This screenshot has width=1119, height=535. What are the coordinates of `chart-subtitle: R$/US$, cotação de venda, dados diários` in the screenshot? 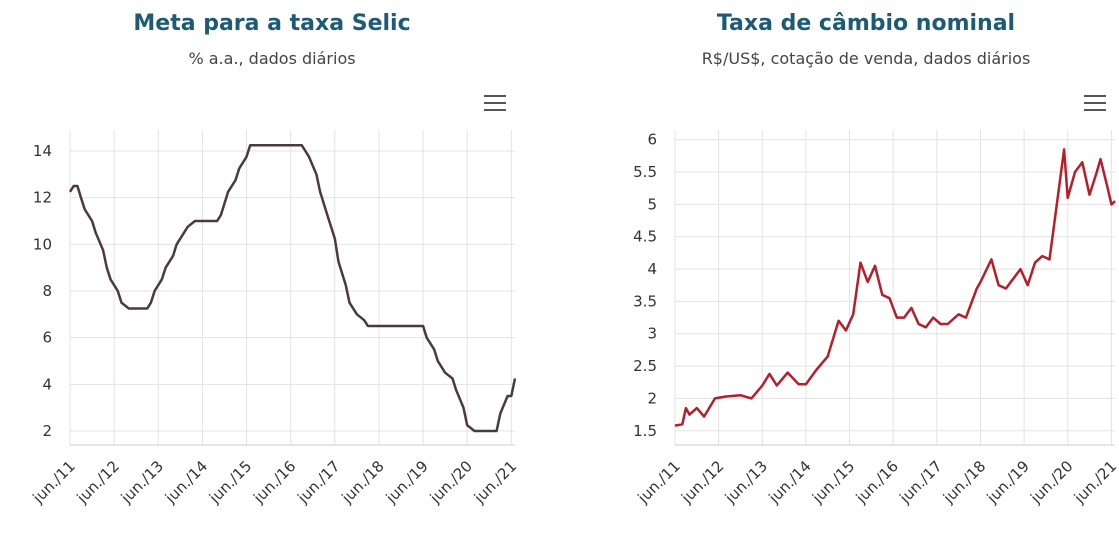 It's located at (866, 58).